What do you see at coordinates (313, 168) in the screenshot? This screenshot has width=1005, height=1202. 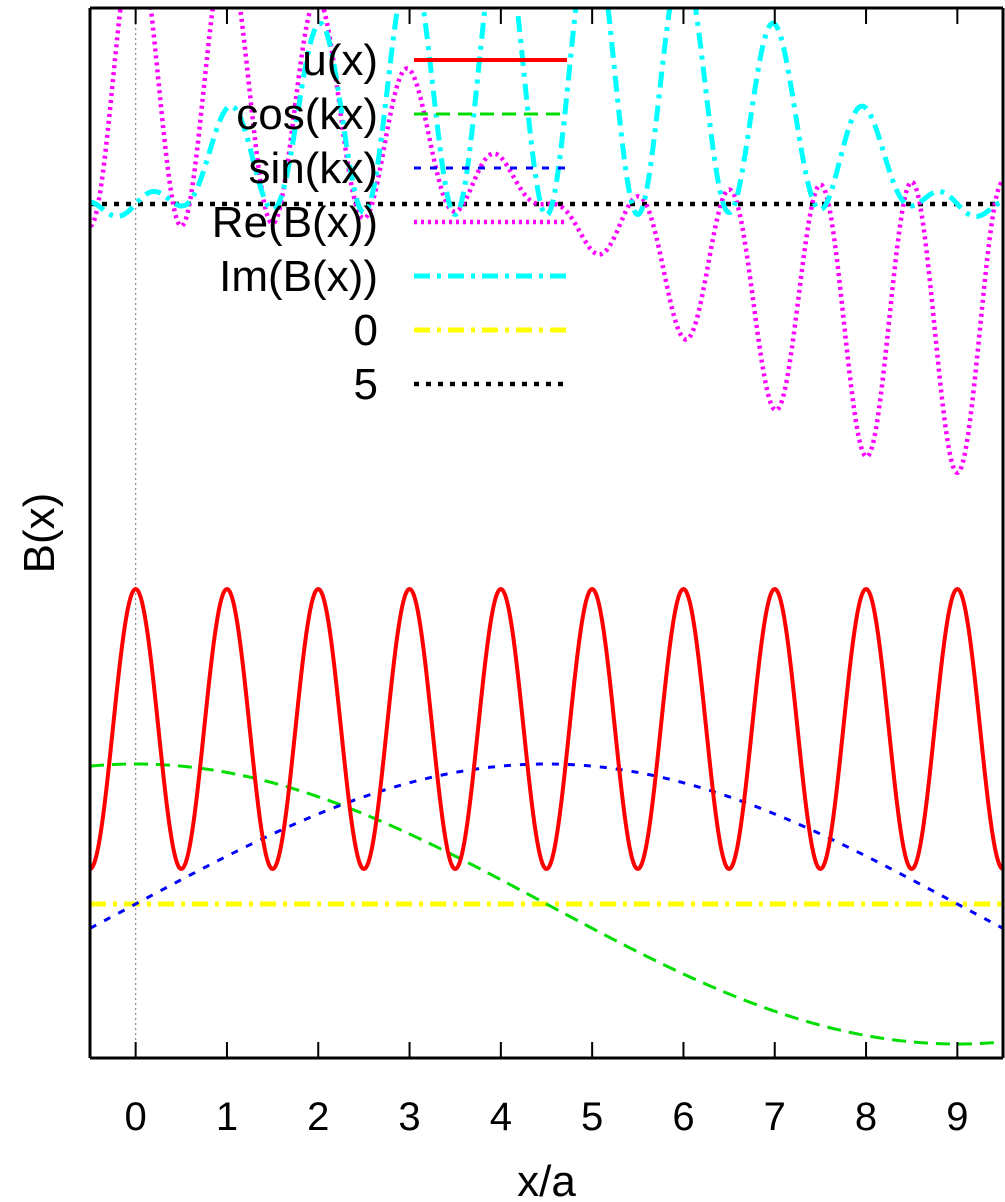 I see `legend-label: sin(kx)` at bounding box center [313, 168].